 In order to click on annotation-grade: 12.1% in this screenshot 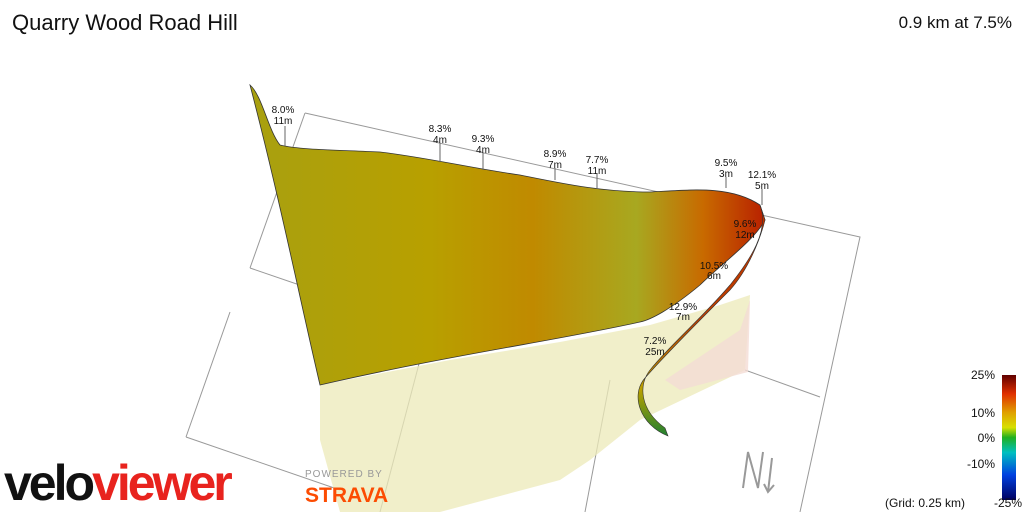, I will do `click(762, 175)`.